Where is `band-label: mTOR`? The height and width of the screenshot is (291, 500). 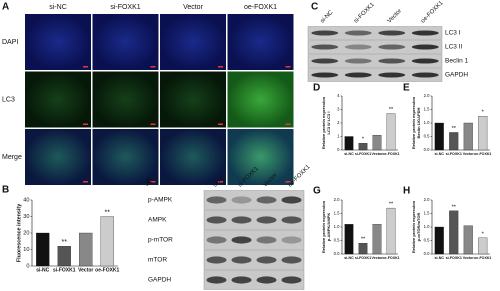 band-label: mTOR is located at coordinates (157, 260).